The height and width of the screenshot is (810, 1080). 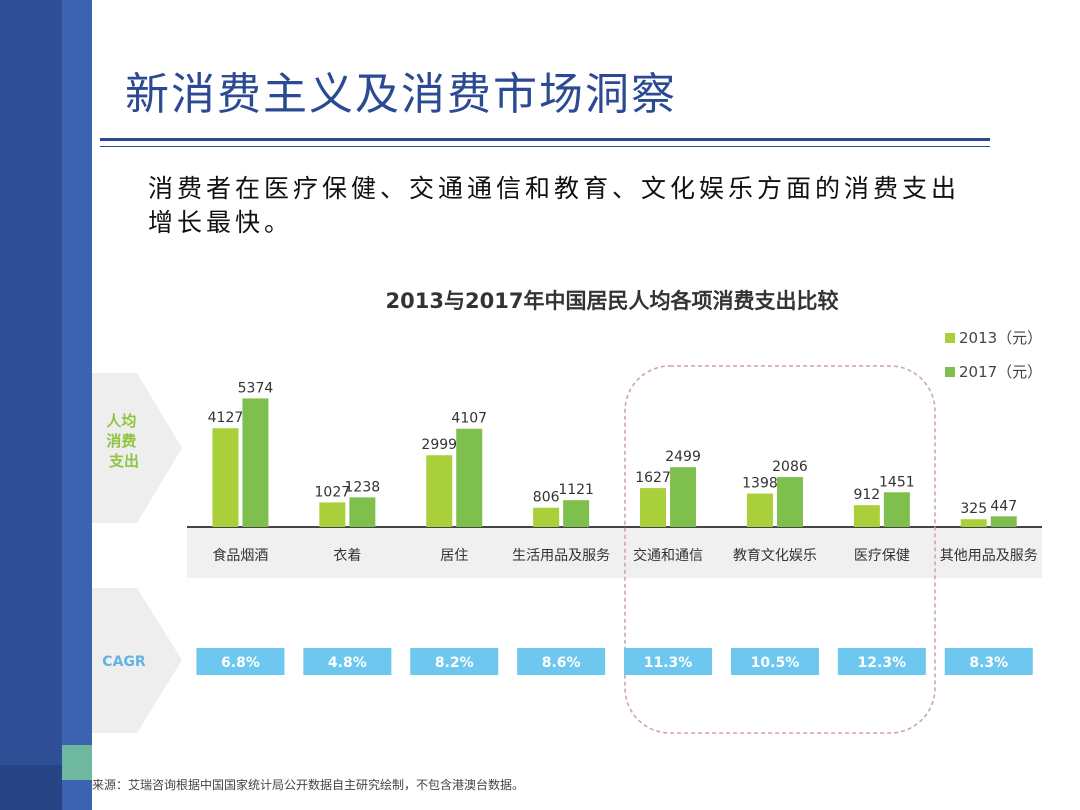 I want to click on value-label-2017: 4107, so click(x=469, y=419).